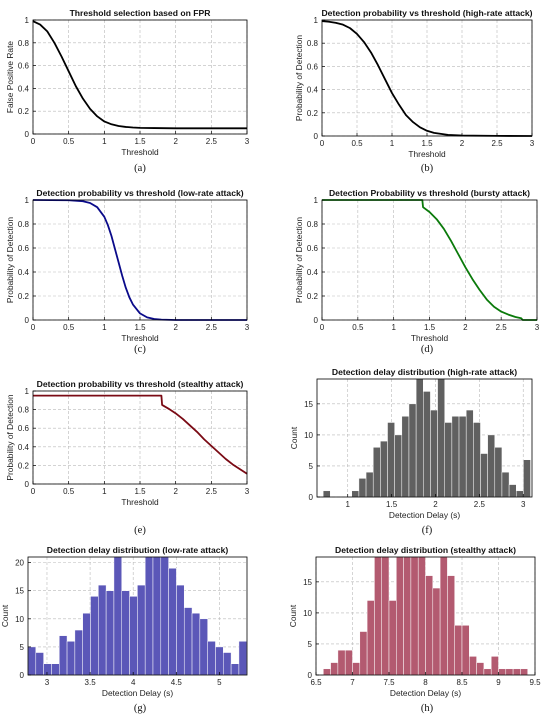  What do you see at coordinates (358, 327) in the screenshot?
I see `x-tick-label: 0.5` at bounding box center [358, 327].